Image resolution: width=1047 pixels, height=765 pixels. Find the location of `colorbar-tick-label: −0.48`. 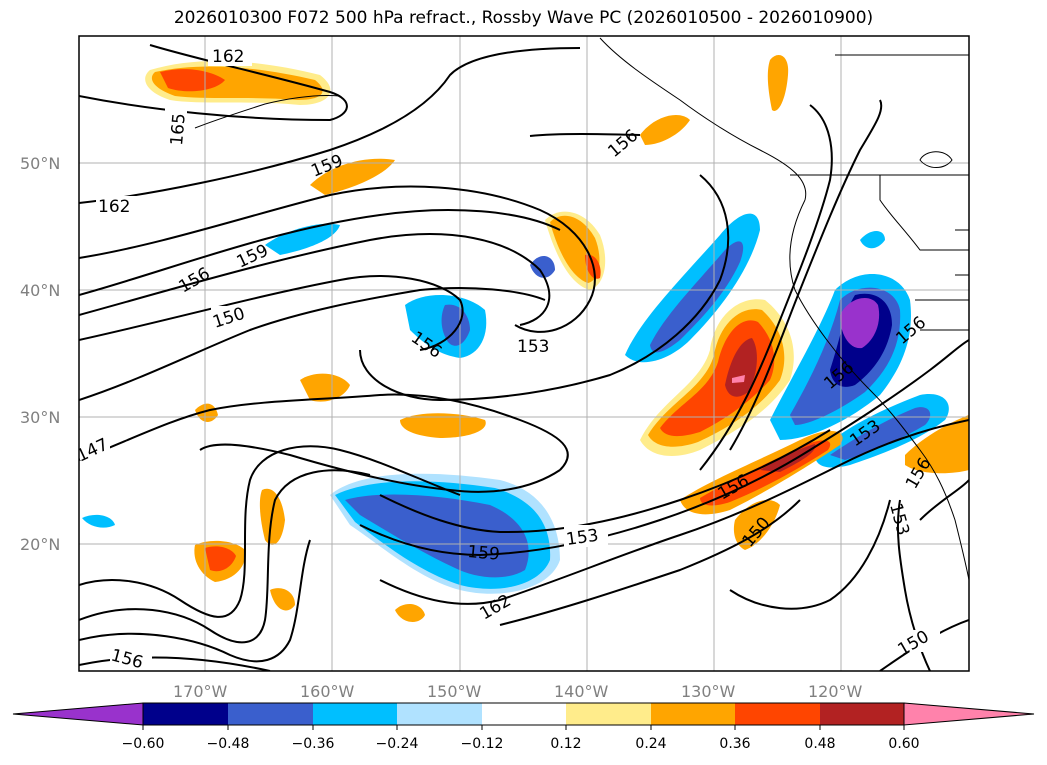

colorbar-tick-label: −0.48 is located at coordinates (228, 744).